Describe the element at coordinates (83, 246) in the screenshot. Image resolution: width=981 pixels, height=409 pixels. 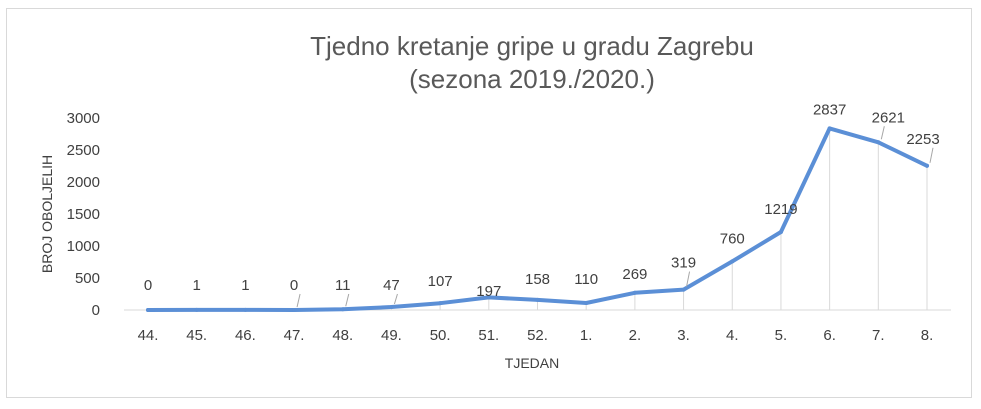
I see `y-tick-label: 1000` at that location.